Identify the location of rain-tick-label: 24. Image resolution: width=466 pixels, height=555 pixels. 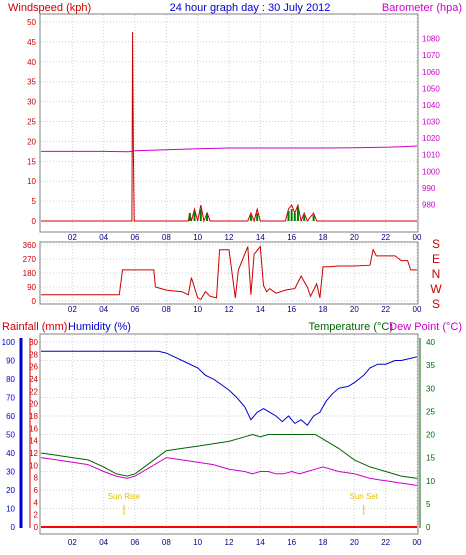
(33, 379).